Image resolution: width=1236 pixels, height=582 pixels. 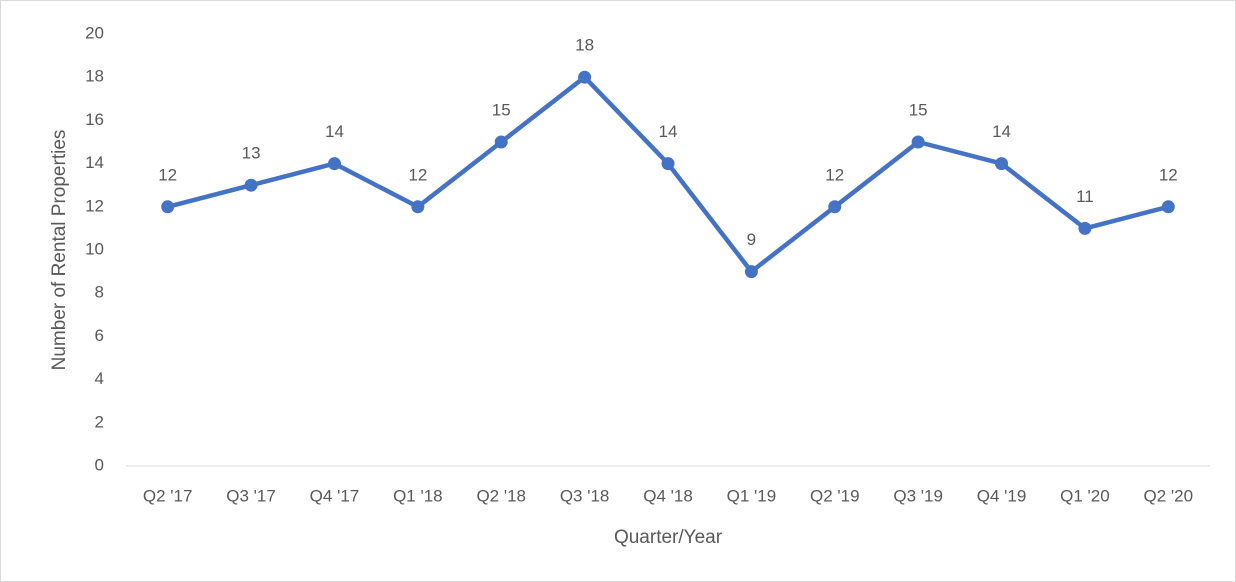 I want to click on x-tick-label: Q4 '19, so click(x=1002, y=495).